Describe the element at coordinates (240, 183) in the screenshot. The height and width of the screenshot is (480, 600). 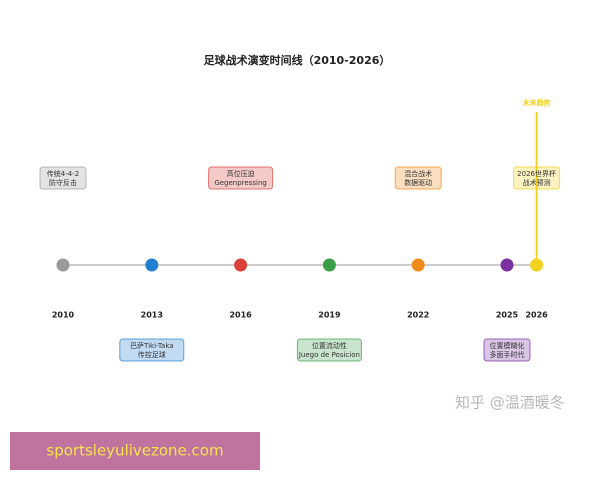
I see `event-label: Gegenpressing` at that location.